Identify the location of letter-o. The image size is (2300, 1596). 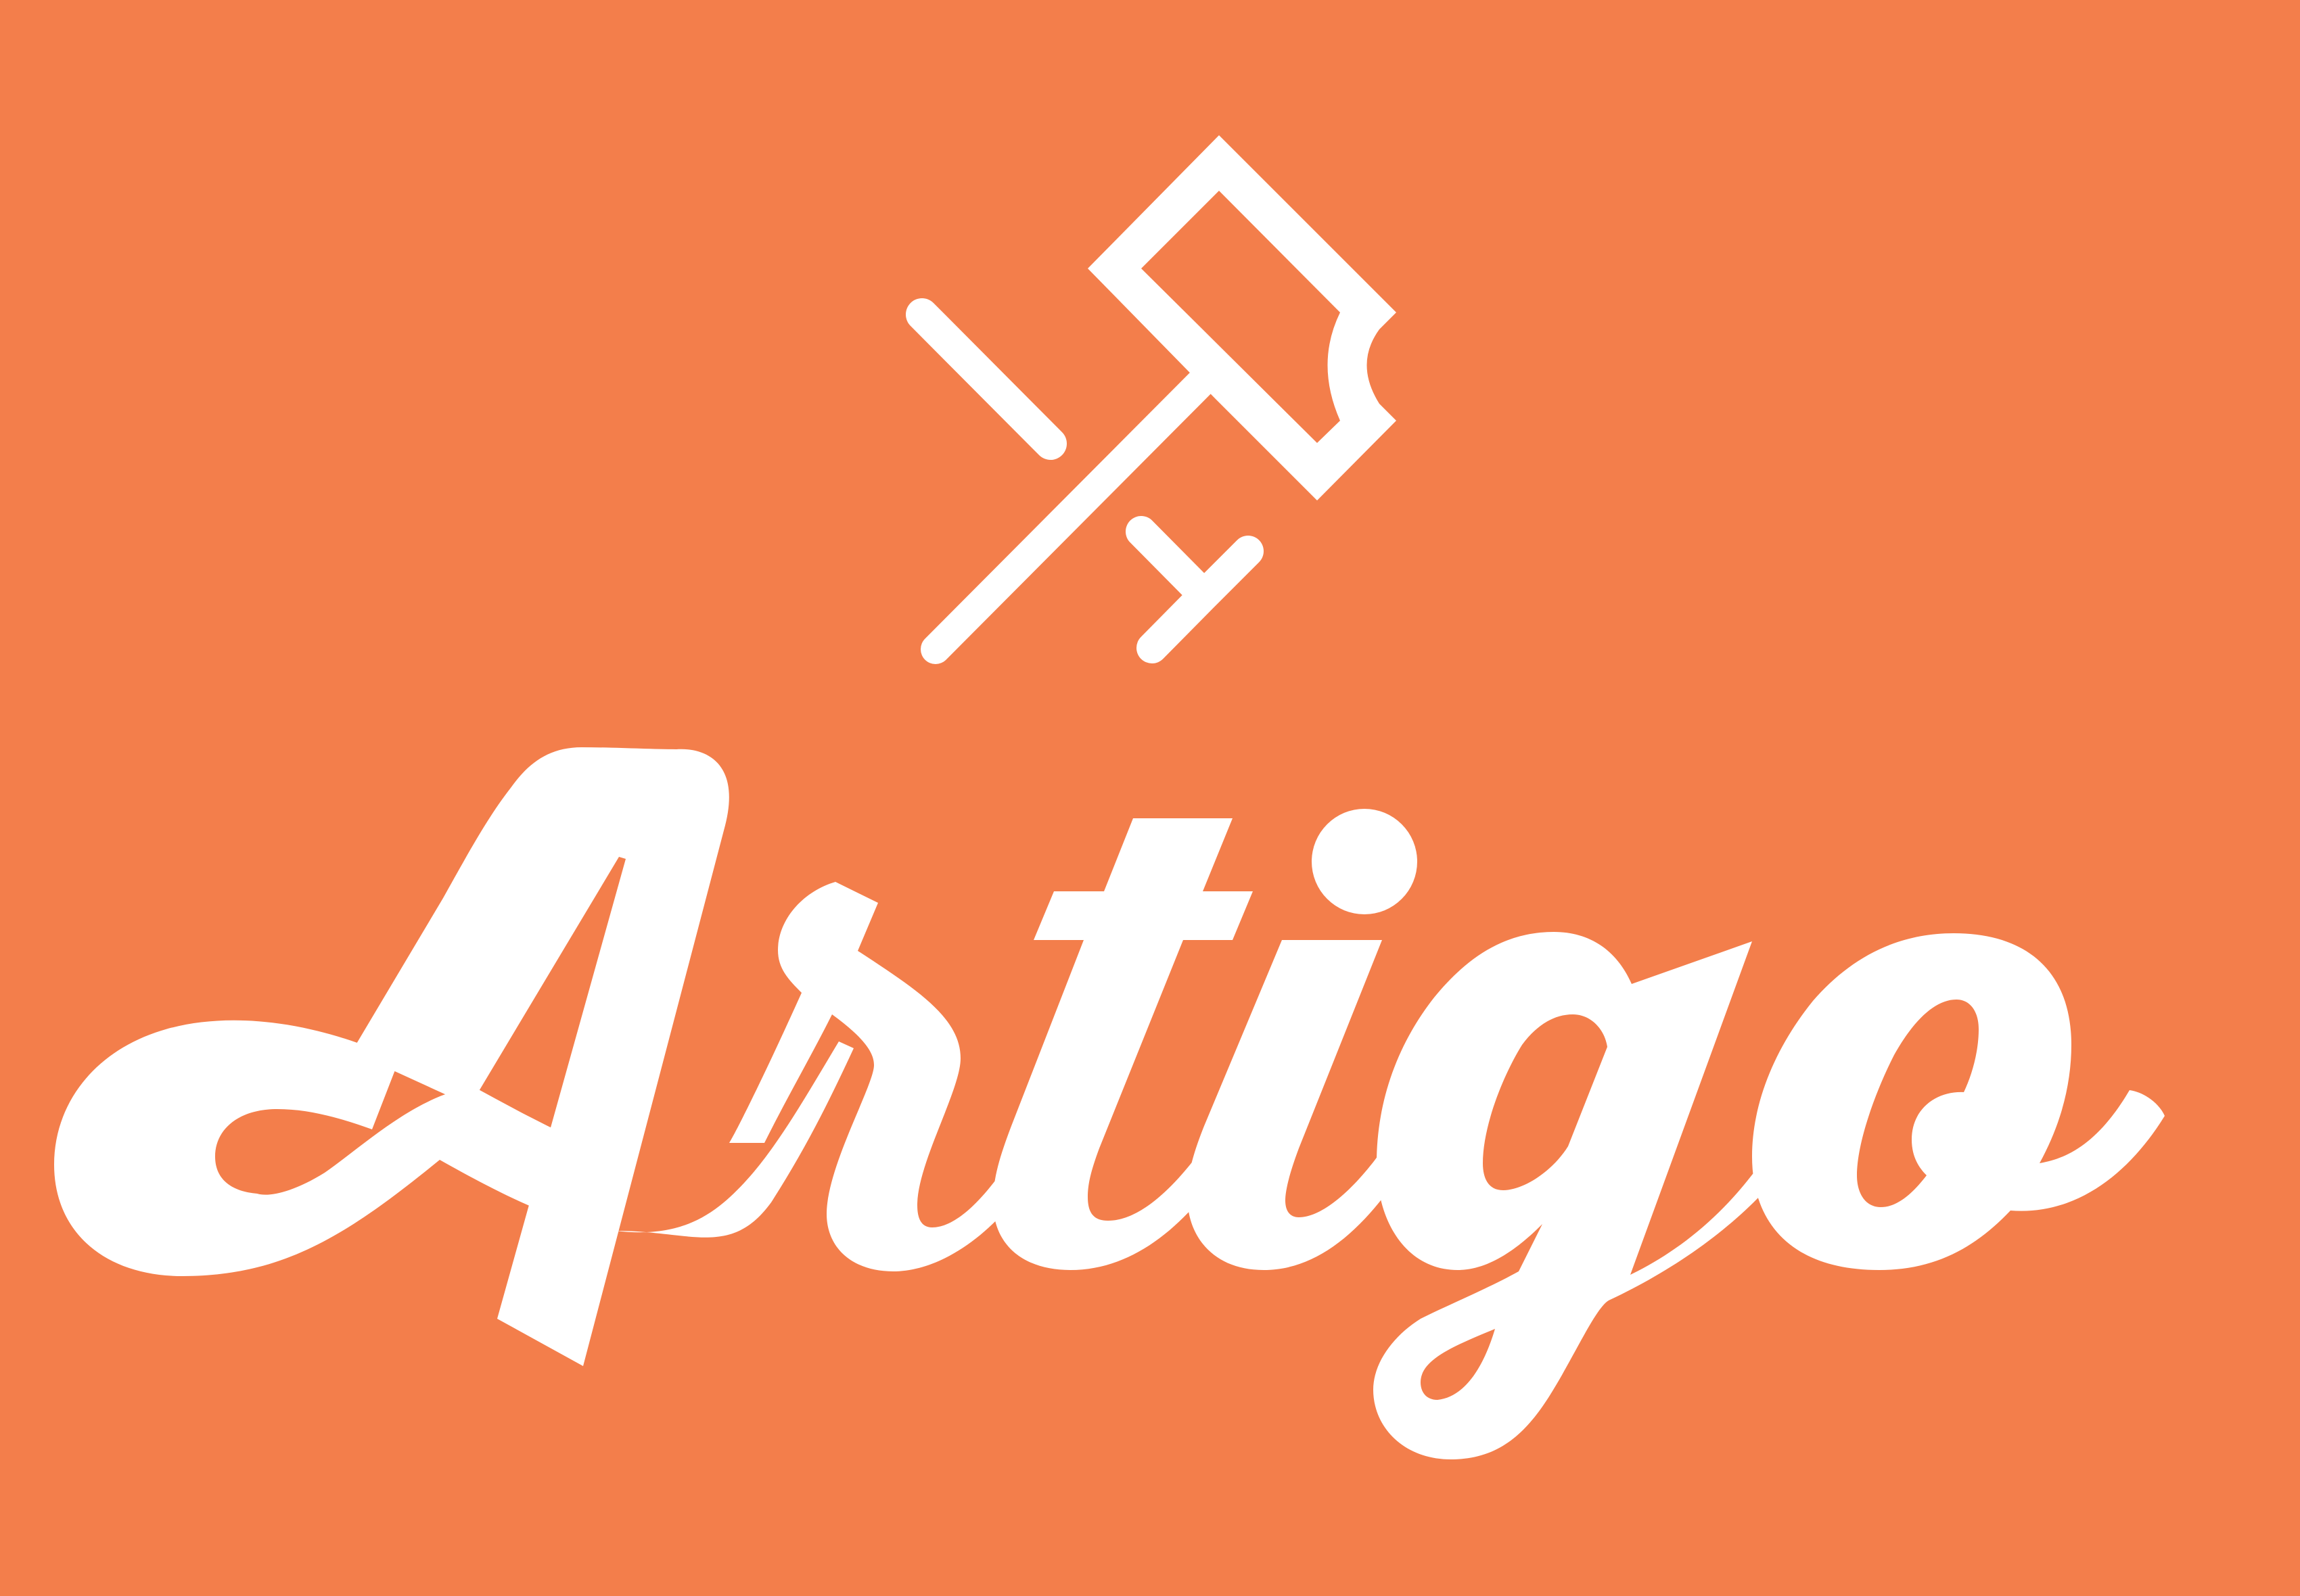
(1958, 1101).